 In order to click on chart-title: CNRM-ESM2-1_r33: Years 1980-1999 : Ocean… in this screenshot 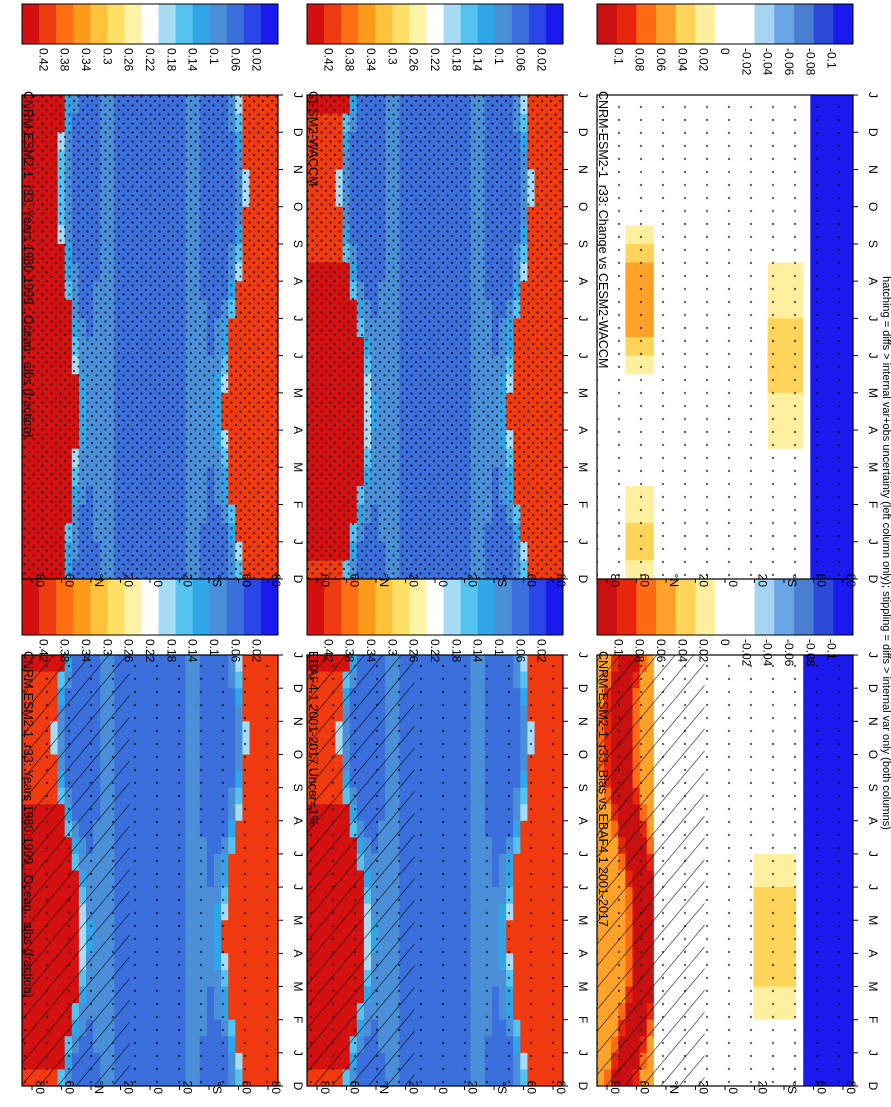, I will do `click(28, 264)`.